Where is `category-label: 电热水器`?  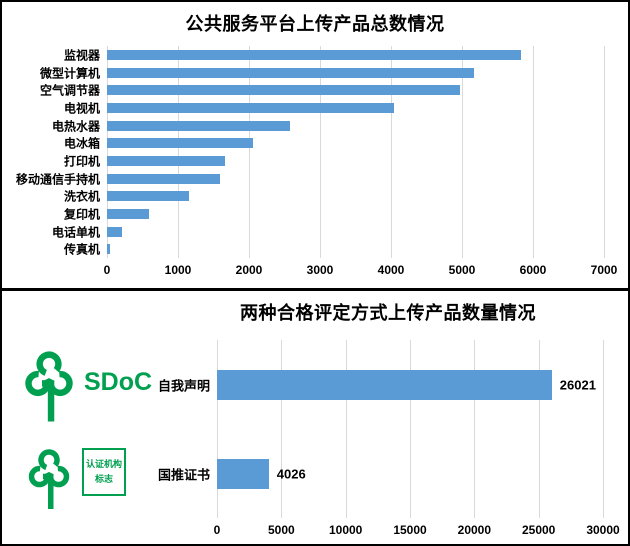 category-label: 电热水器 is located at coordinates (75, 126).